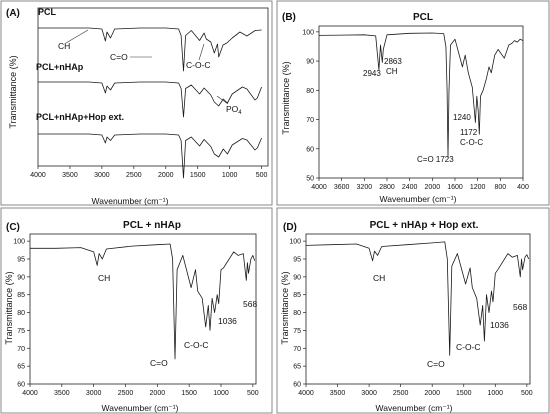 The image size is (550, 414). Describe the element at coordinates (290, 227) in the screenshot. I see `panel-d-tag: (D)` at that location.